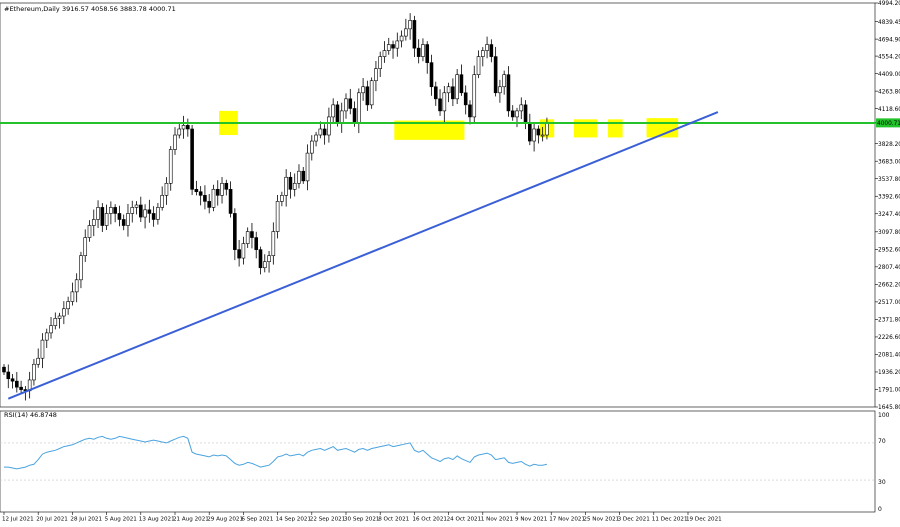  What do you see at coordinates (32, 9) in the screenshot?
I see `header-symbol: #Ethereum,Daily` at bounding box center [32, 9].